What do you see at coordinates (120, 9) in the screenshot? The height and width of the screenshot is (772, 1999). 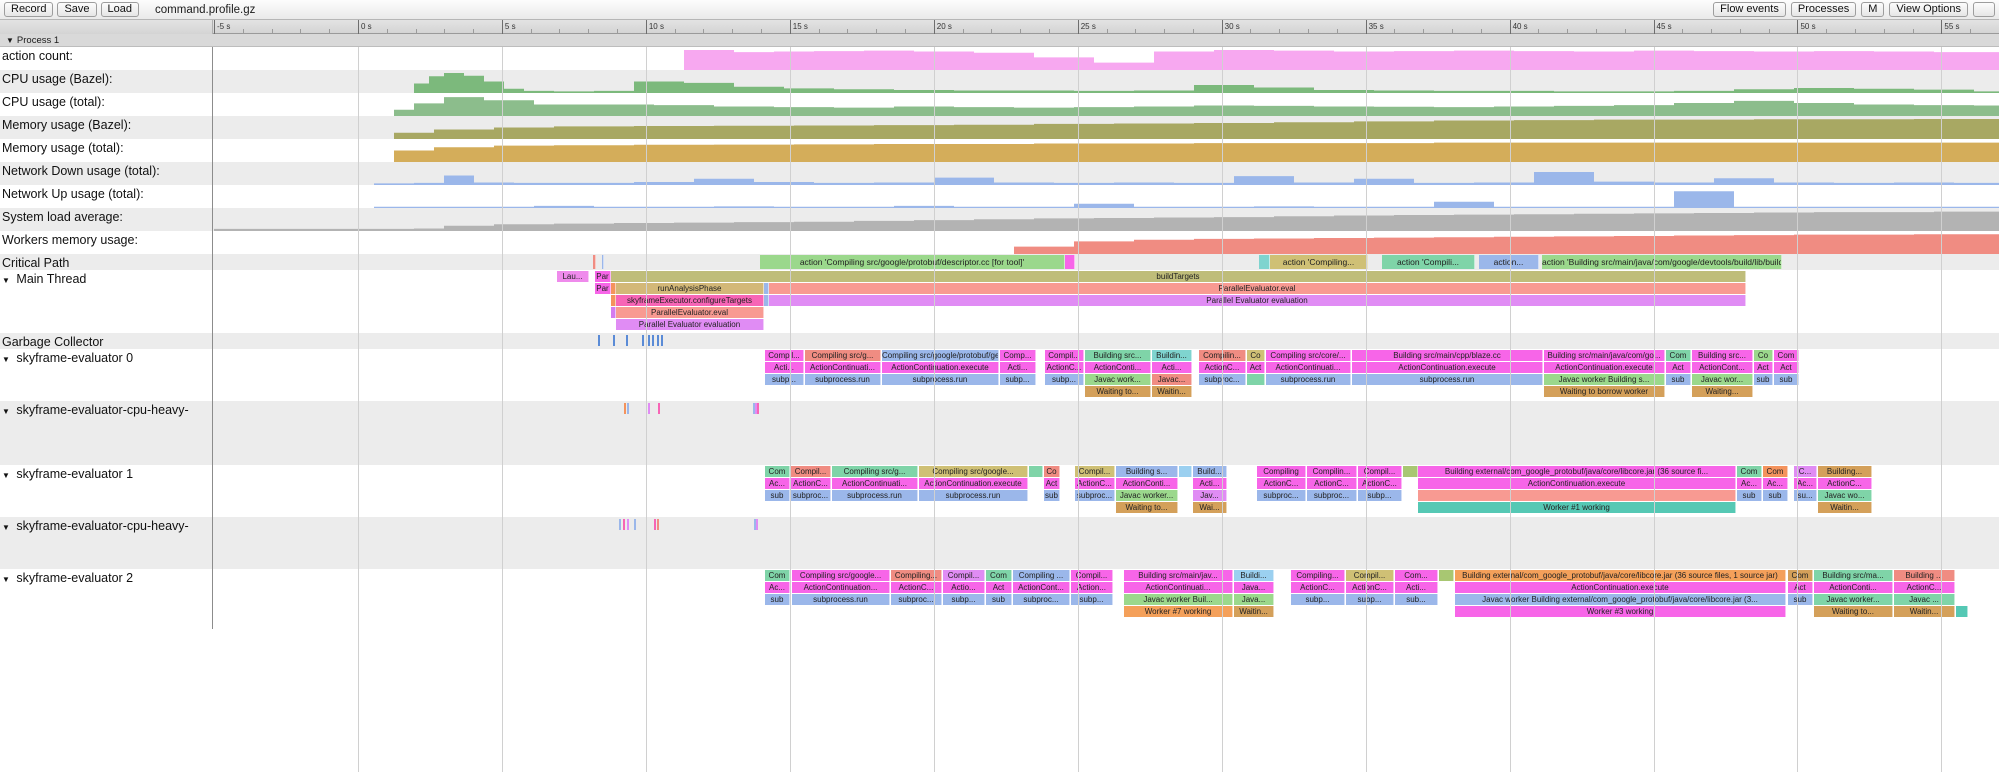 I see `load-button: Load` at bounding box center [120, 9].